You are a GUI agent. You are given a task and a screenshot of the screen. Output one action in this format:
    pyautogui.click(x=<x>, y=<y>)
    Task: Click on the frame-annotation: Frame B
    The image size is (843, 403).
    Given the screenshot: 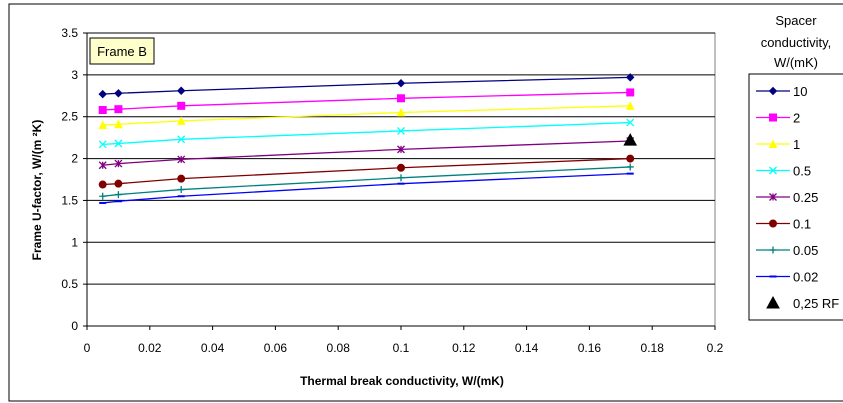 What is the action you would take?
    pyautogui.click(x=122, y=51)
    